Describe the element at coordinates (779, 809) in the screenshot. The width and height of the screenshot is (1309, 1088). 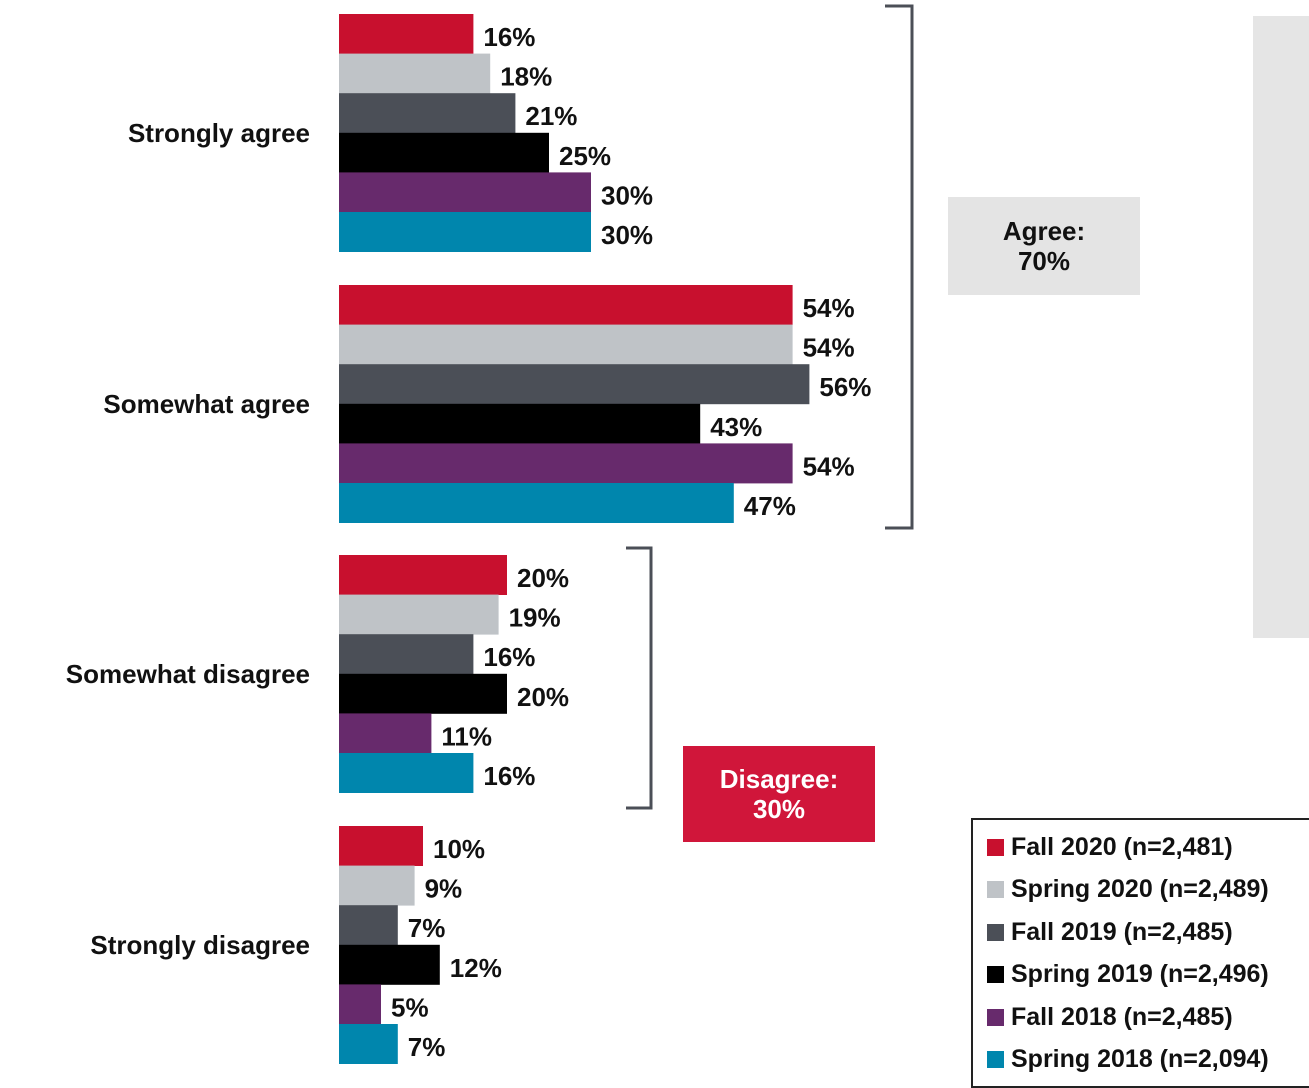
I see `disagree-summary-value: 30%` at that location.